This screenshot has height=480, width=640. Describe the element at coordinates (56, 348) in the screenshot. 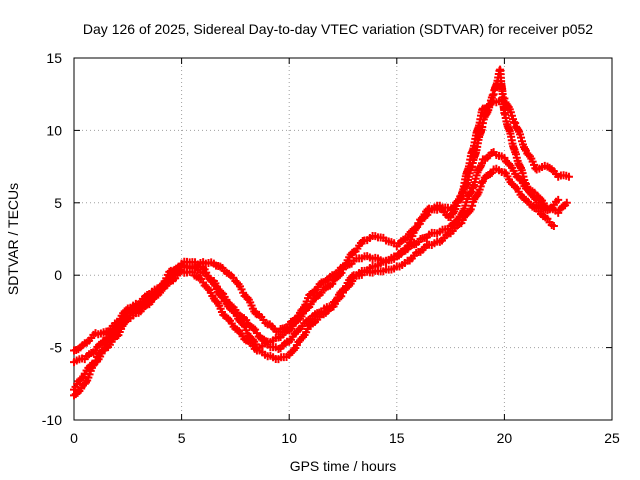

I see `y-tick-label: -5` at that location.